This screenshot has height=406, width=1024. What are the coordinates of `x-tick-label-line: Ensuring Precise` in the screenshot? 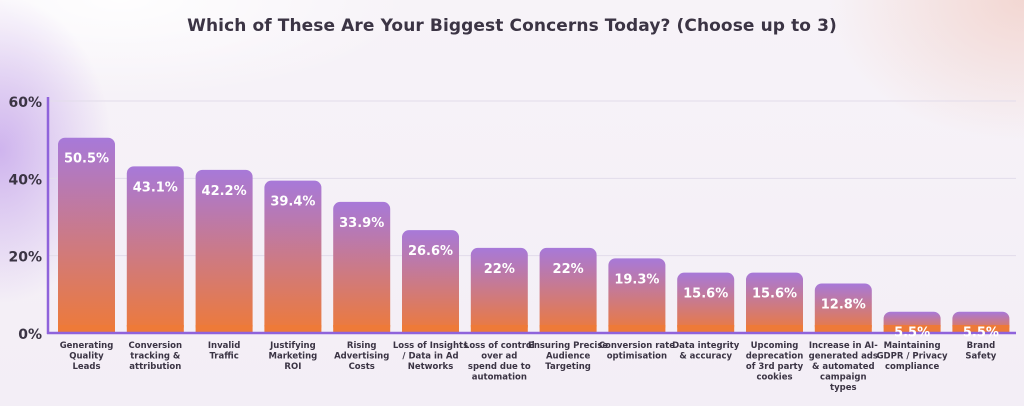 It's located at (568, 346).